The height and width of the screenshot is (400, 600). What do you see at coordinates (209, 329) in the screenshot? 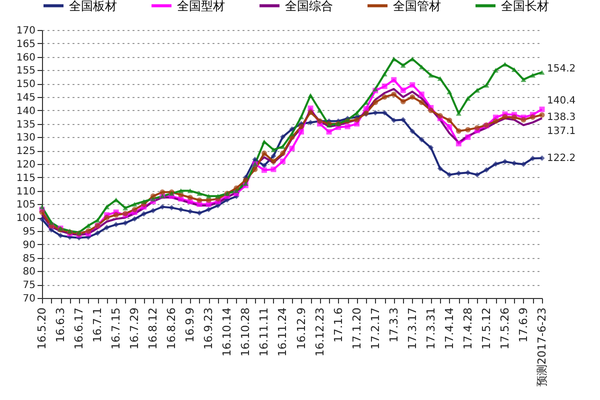
I see `x-tick-label: 16.9.23` at bounding box center [209, 329].